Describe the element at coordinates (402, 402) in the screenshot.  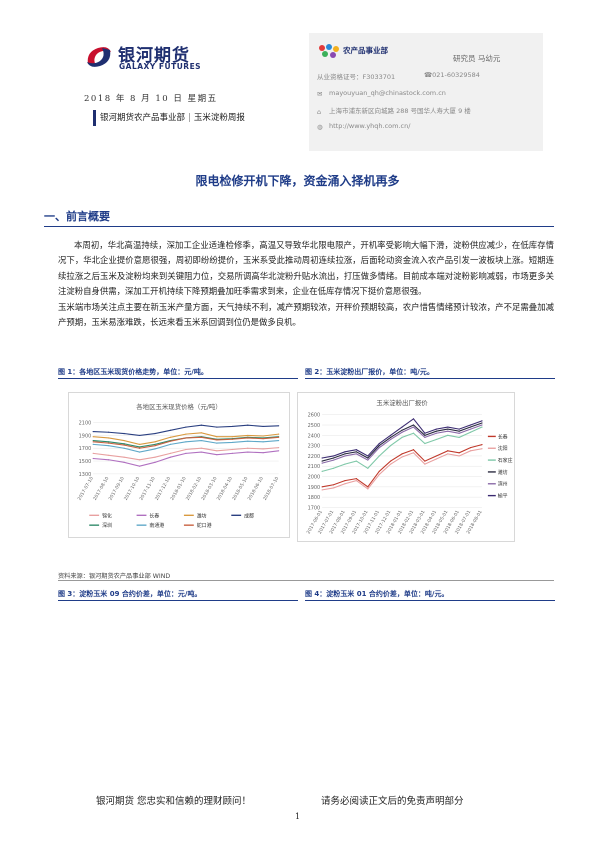
I see `chart-title: 玉米淀粉出厂报价` at that location.